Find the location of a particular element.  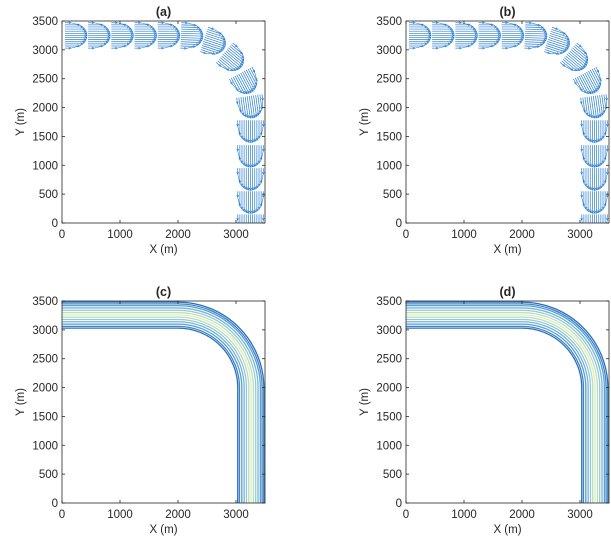

y-tick-label: 1000 is located at coordinates (45, 446).